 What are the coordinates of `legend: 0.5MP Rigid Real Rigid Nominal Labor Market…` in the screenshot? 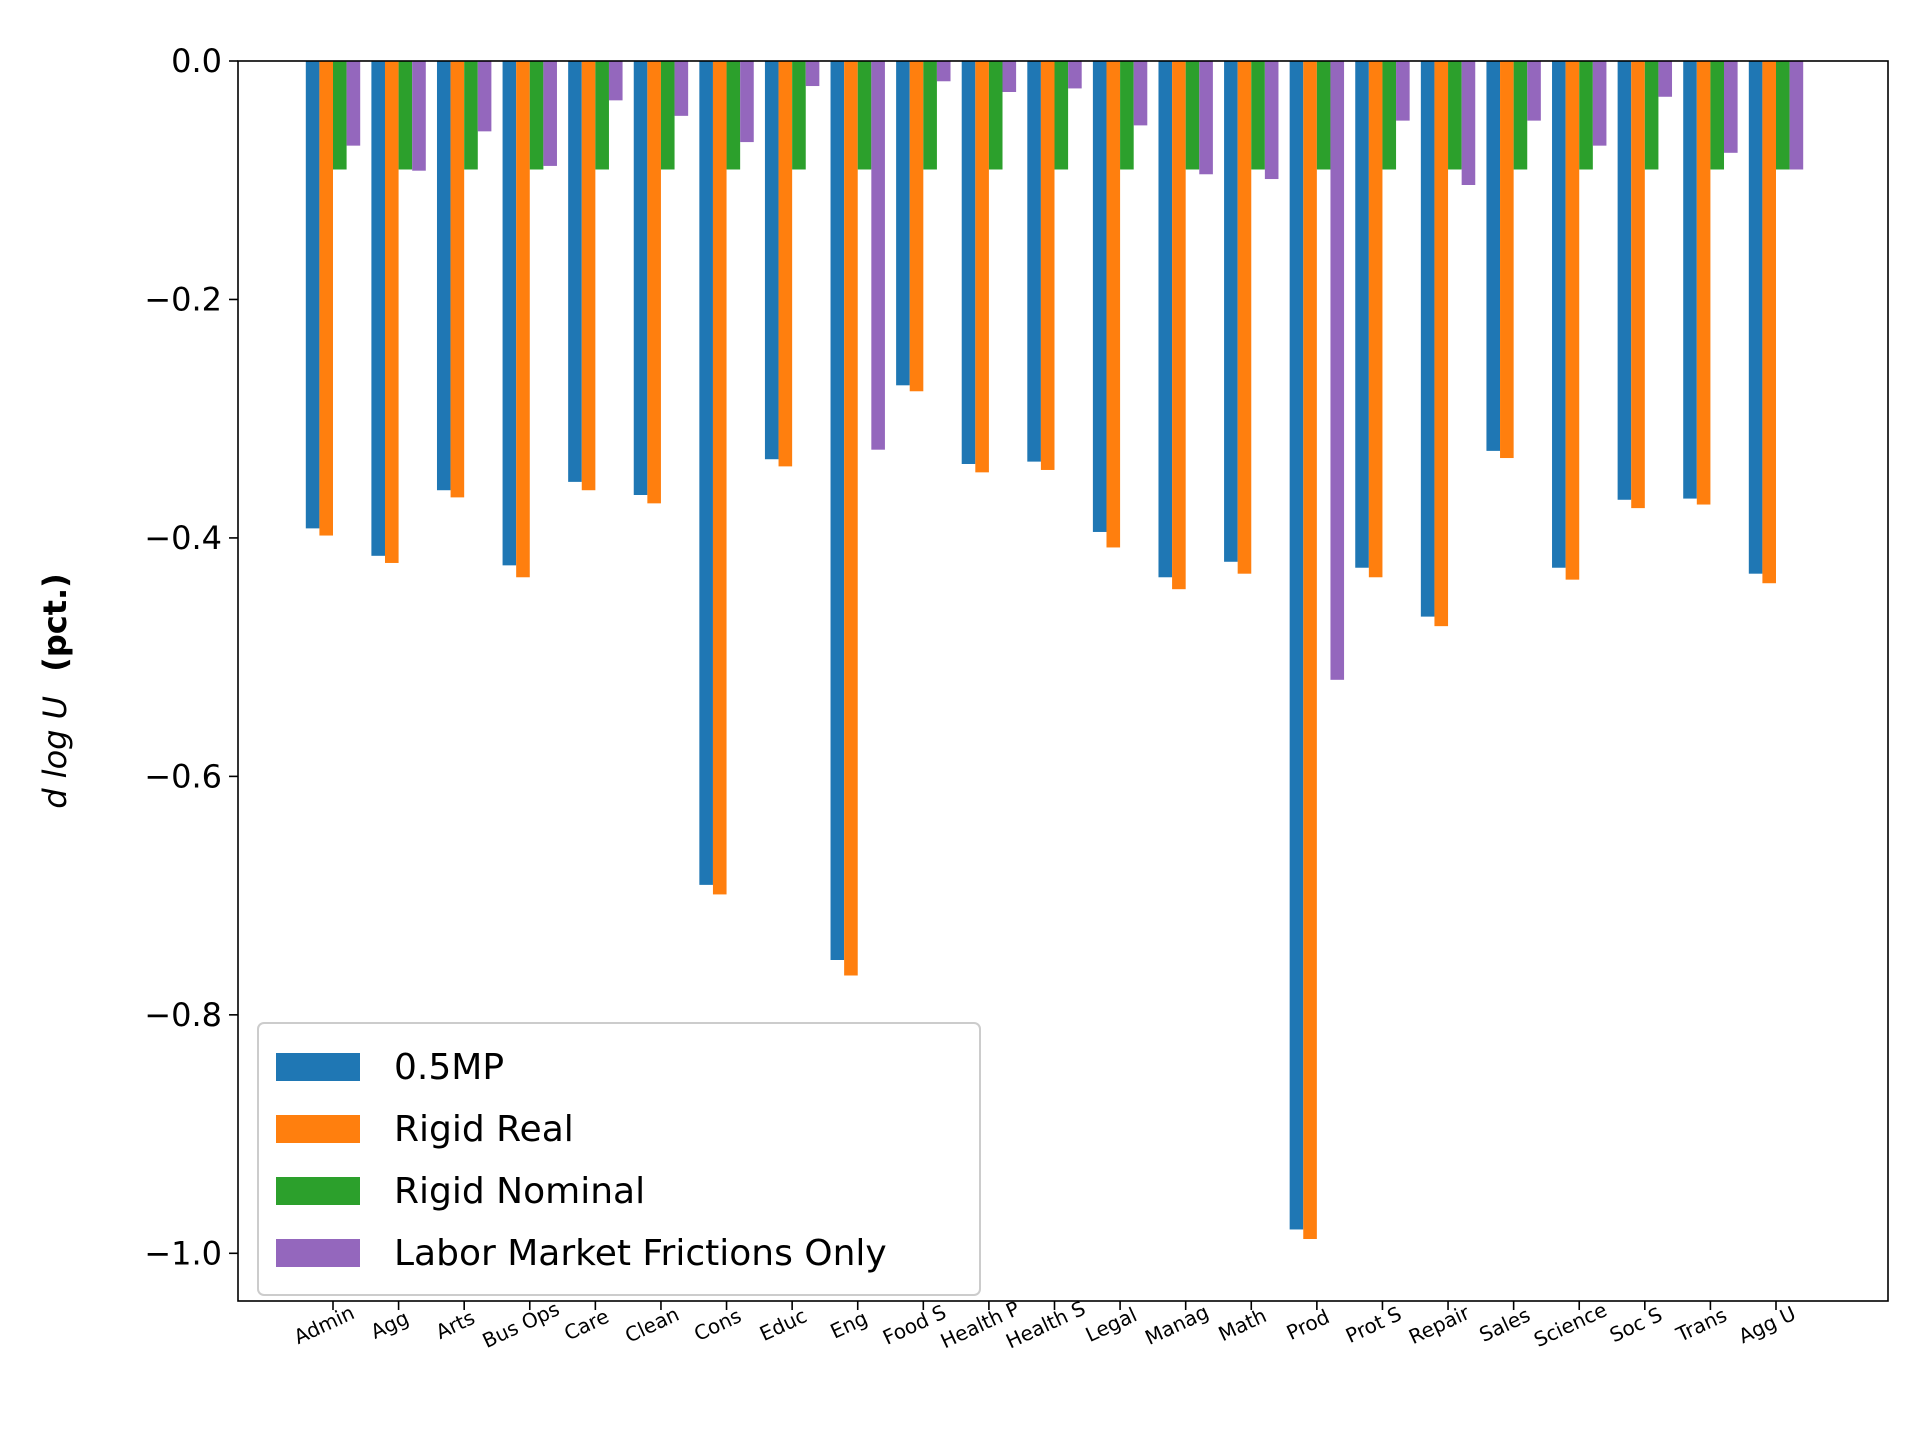 It's located at (619, 1159).